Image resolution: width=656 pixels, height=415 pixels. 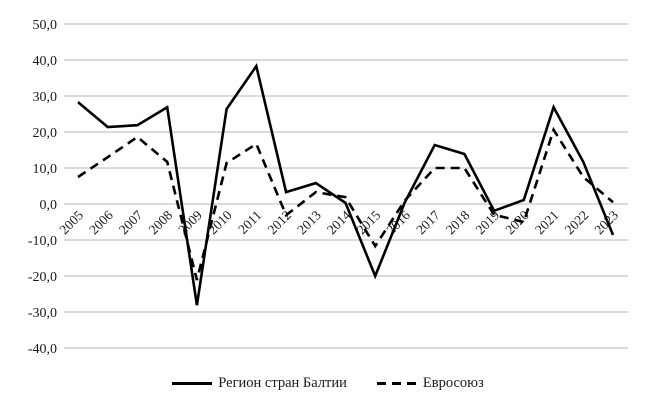 I want to click on y-tick-label: -20,0, so click(x=42, y=277).